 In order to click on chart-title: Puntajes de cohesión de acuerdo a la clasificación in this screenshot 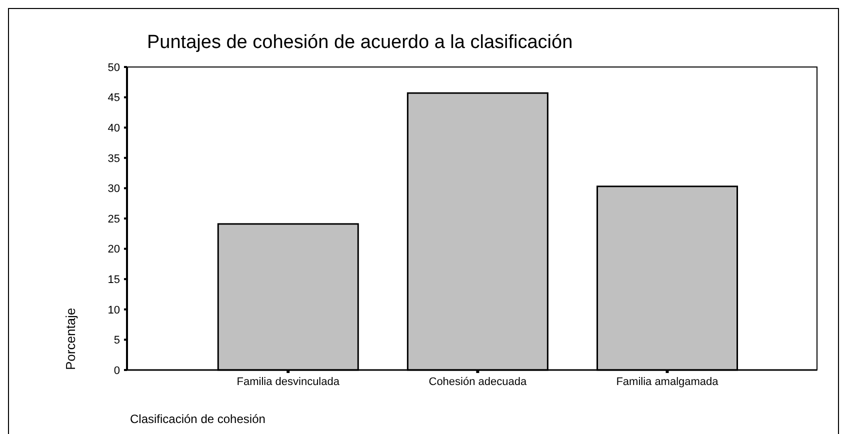, I will do `click(360, 42)`.